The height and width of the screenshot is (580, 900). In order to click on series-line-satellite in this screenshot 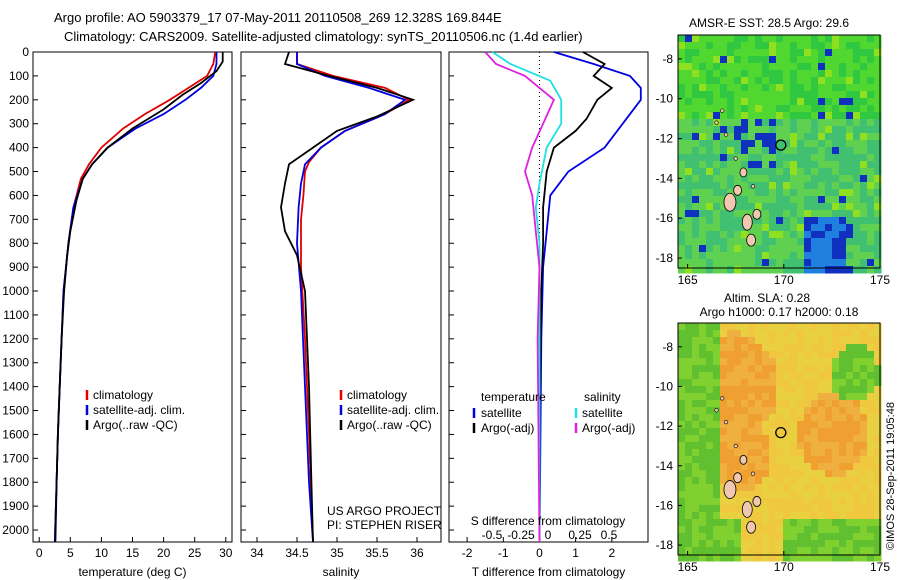, I will do `click(527, 296)`.